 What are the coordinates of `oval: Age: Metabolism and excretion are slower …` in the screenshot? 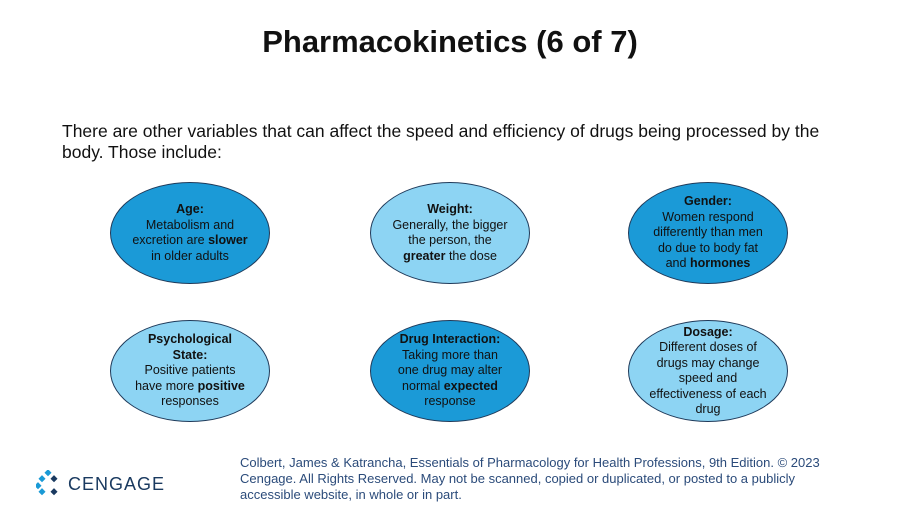 It's located at (190, 233).